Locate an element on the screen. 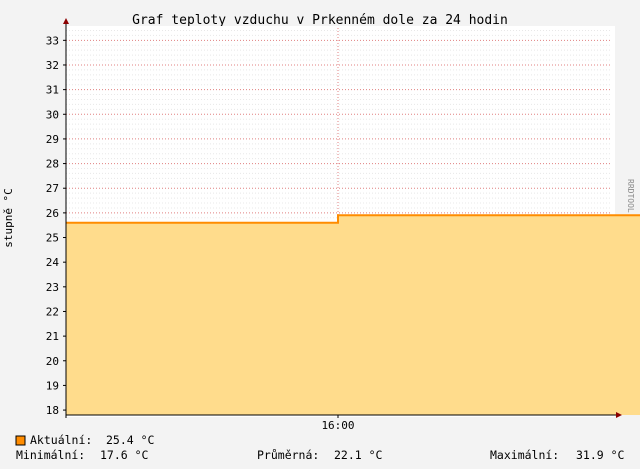 The image size is (640, 469). y-tick-label: 31 is located at coordinates (52, 90).